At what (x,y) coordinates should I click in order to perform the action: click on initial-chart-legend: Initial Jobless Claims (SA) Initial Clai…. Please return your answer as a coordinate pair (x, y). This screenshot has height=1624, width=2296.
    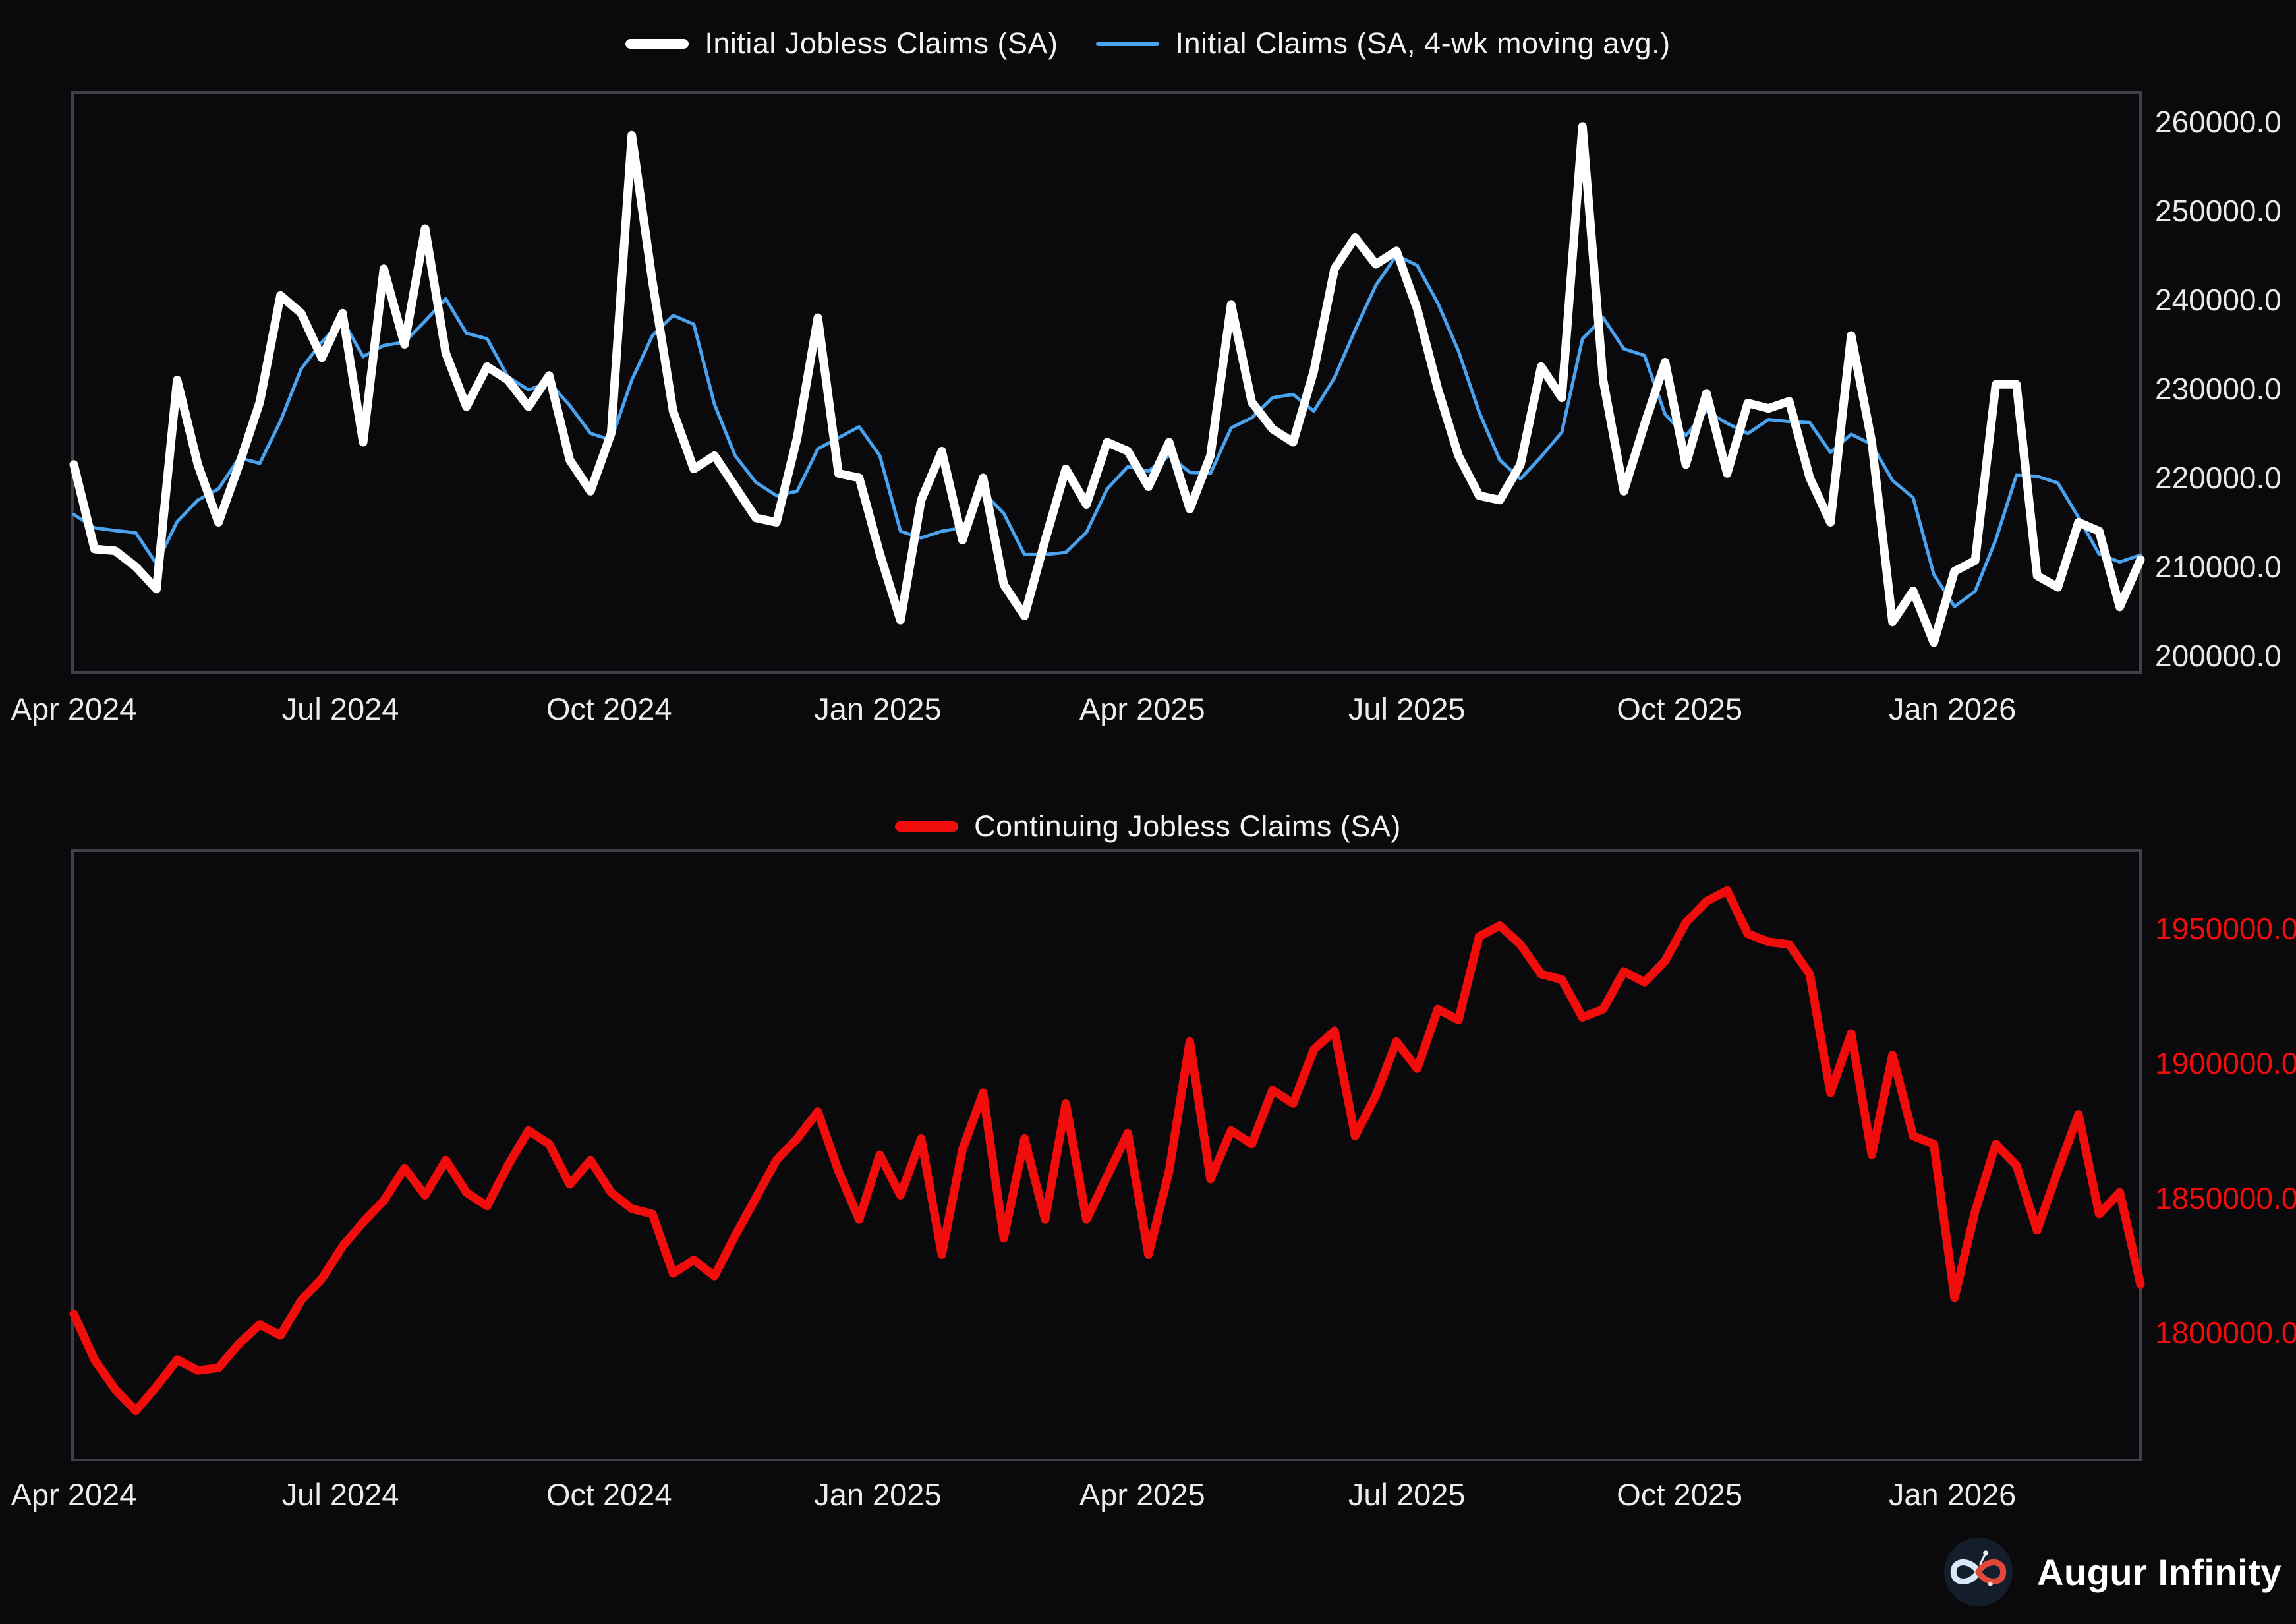
    Looking at the image, I should click on (1148, 43).